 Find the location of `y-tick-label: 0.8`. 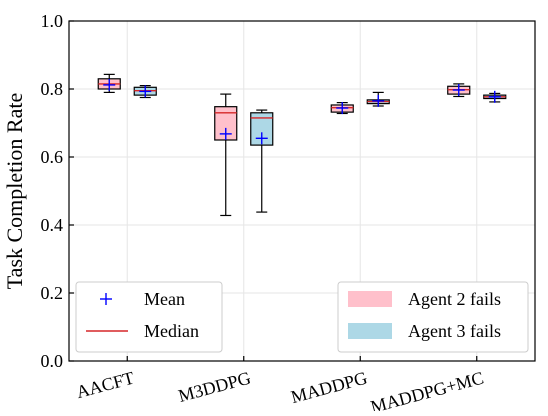

y-tick-label: 0.8 is located at coordinates (52, 89).